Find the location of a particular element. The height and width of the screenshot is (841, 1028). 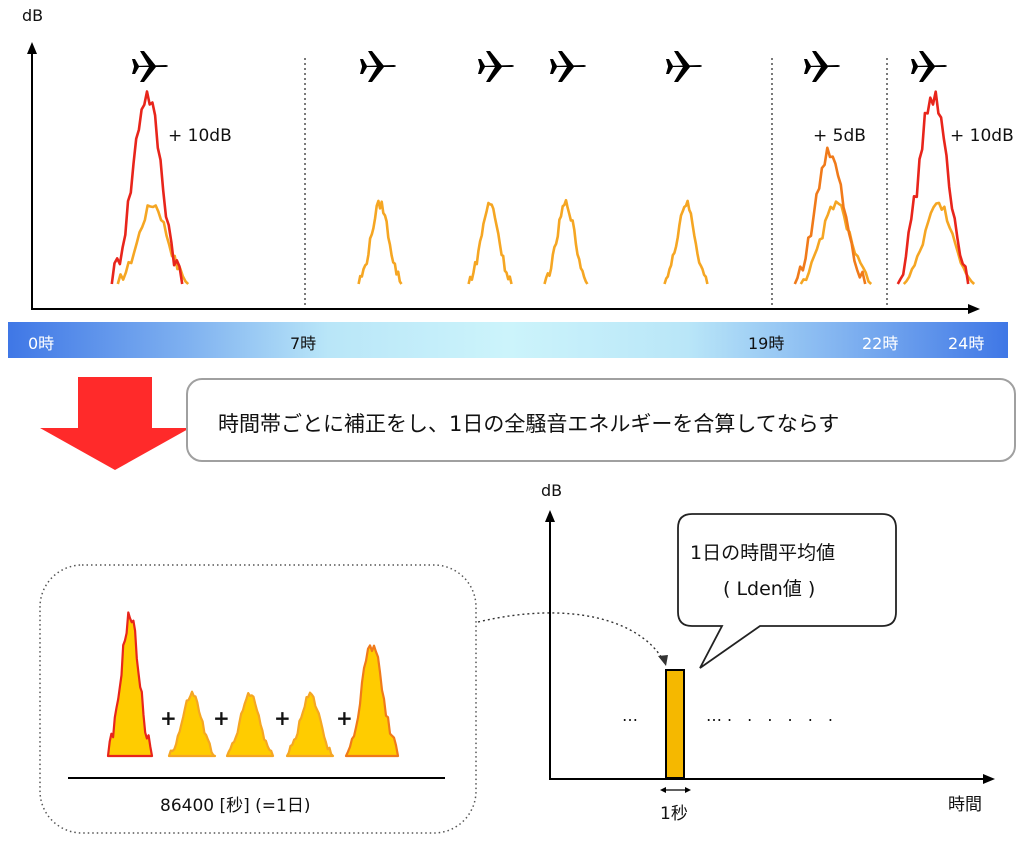

time-label-0: 0時 is located at coordinates (41, 343).